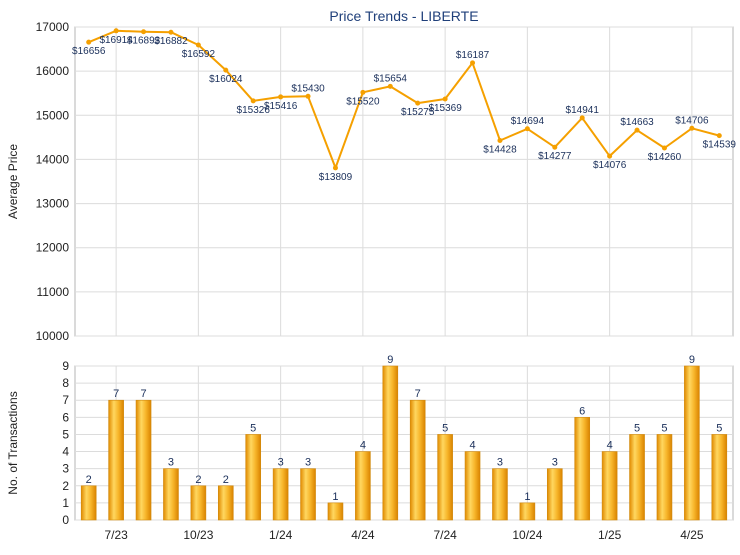 This screenshot has width=740, height=555. What do you see at coordinates (445, 108) in the screenshot?
I see `price-data-label: $15369` at bounding box center [445, 108].